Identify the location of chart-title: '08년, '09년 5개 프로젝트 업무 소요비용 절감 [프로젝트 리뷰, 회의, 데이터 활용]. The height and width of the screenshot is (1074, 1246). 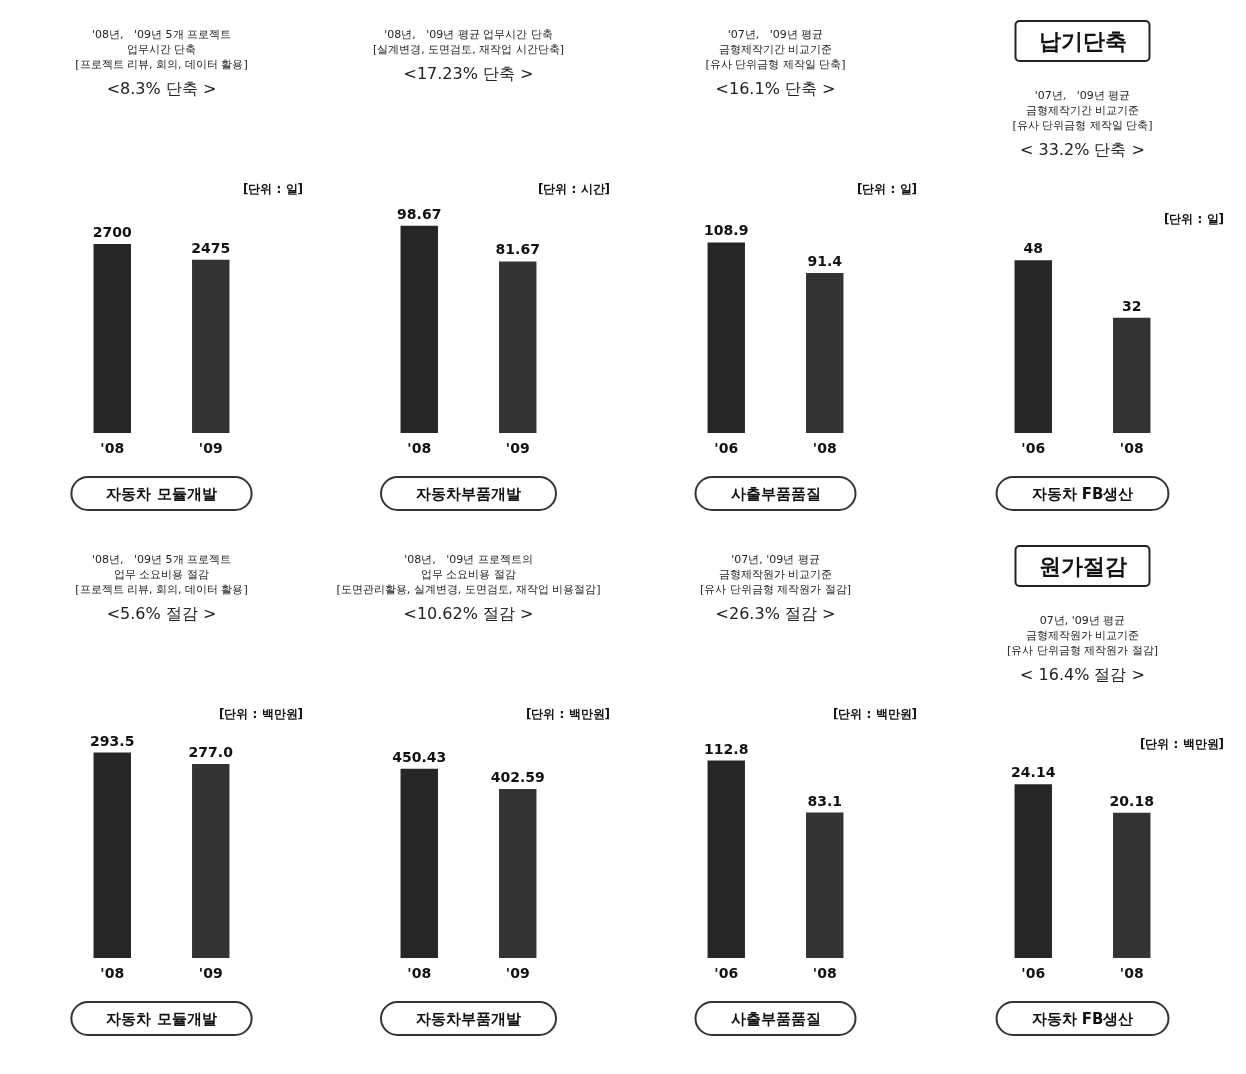
(161, 574).